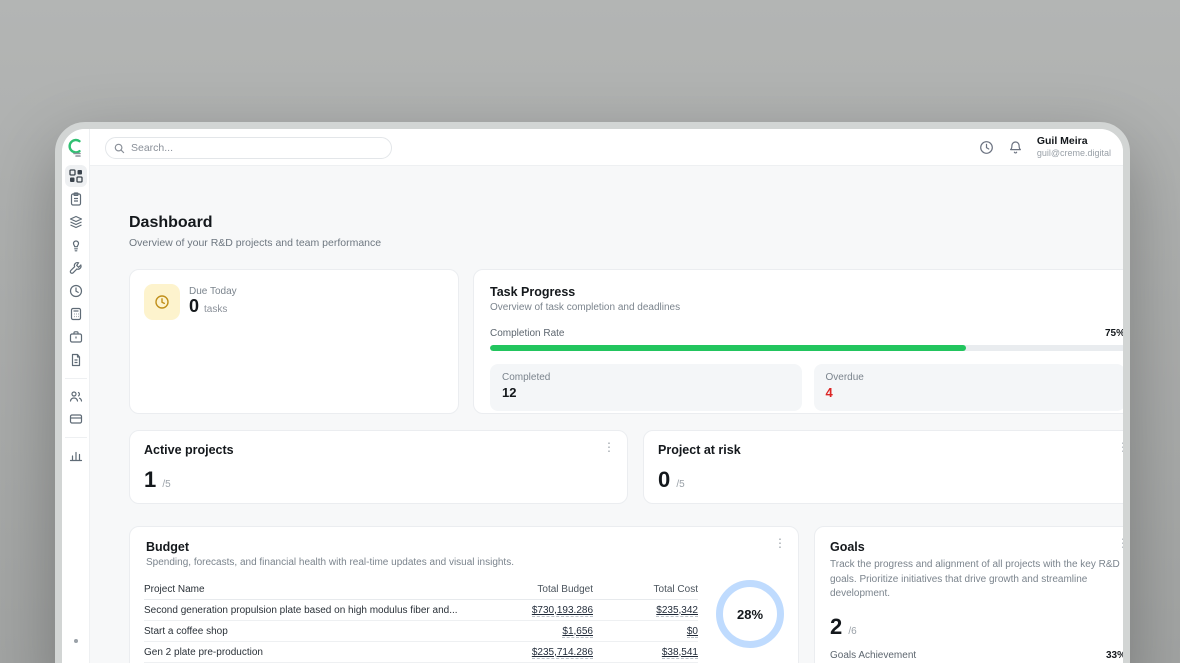 The image size is (1180, 663). I want to click on sidebar-item-calculator, so click(76, 314).